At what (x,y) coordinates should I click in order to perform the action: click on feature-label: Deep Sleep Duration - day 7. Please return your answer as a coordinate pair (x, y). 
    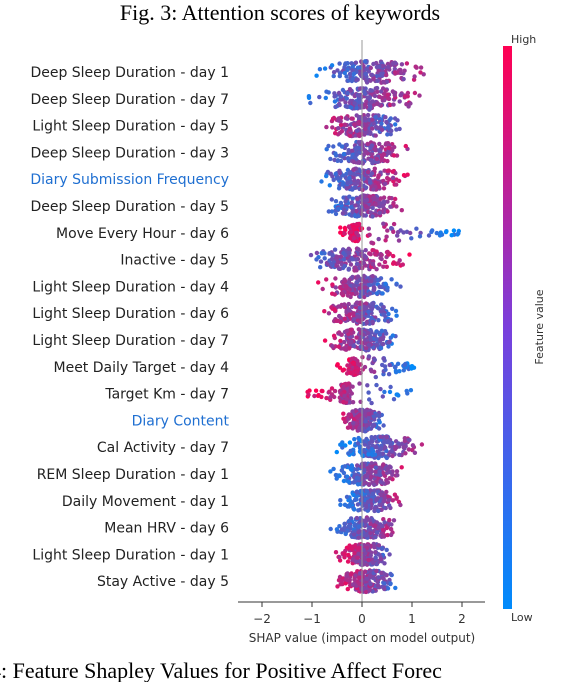
    Looking at the image, I should click on (129, 100).